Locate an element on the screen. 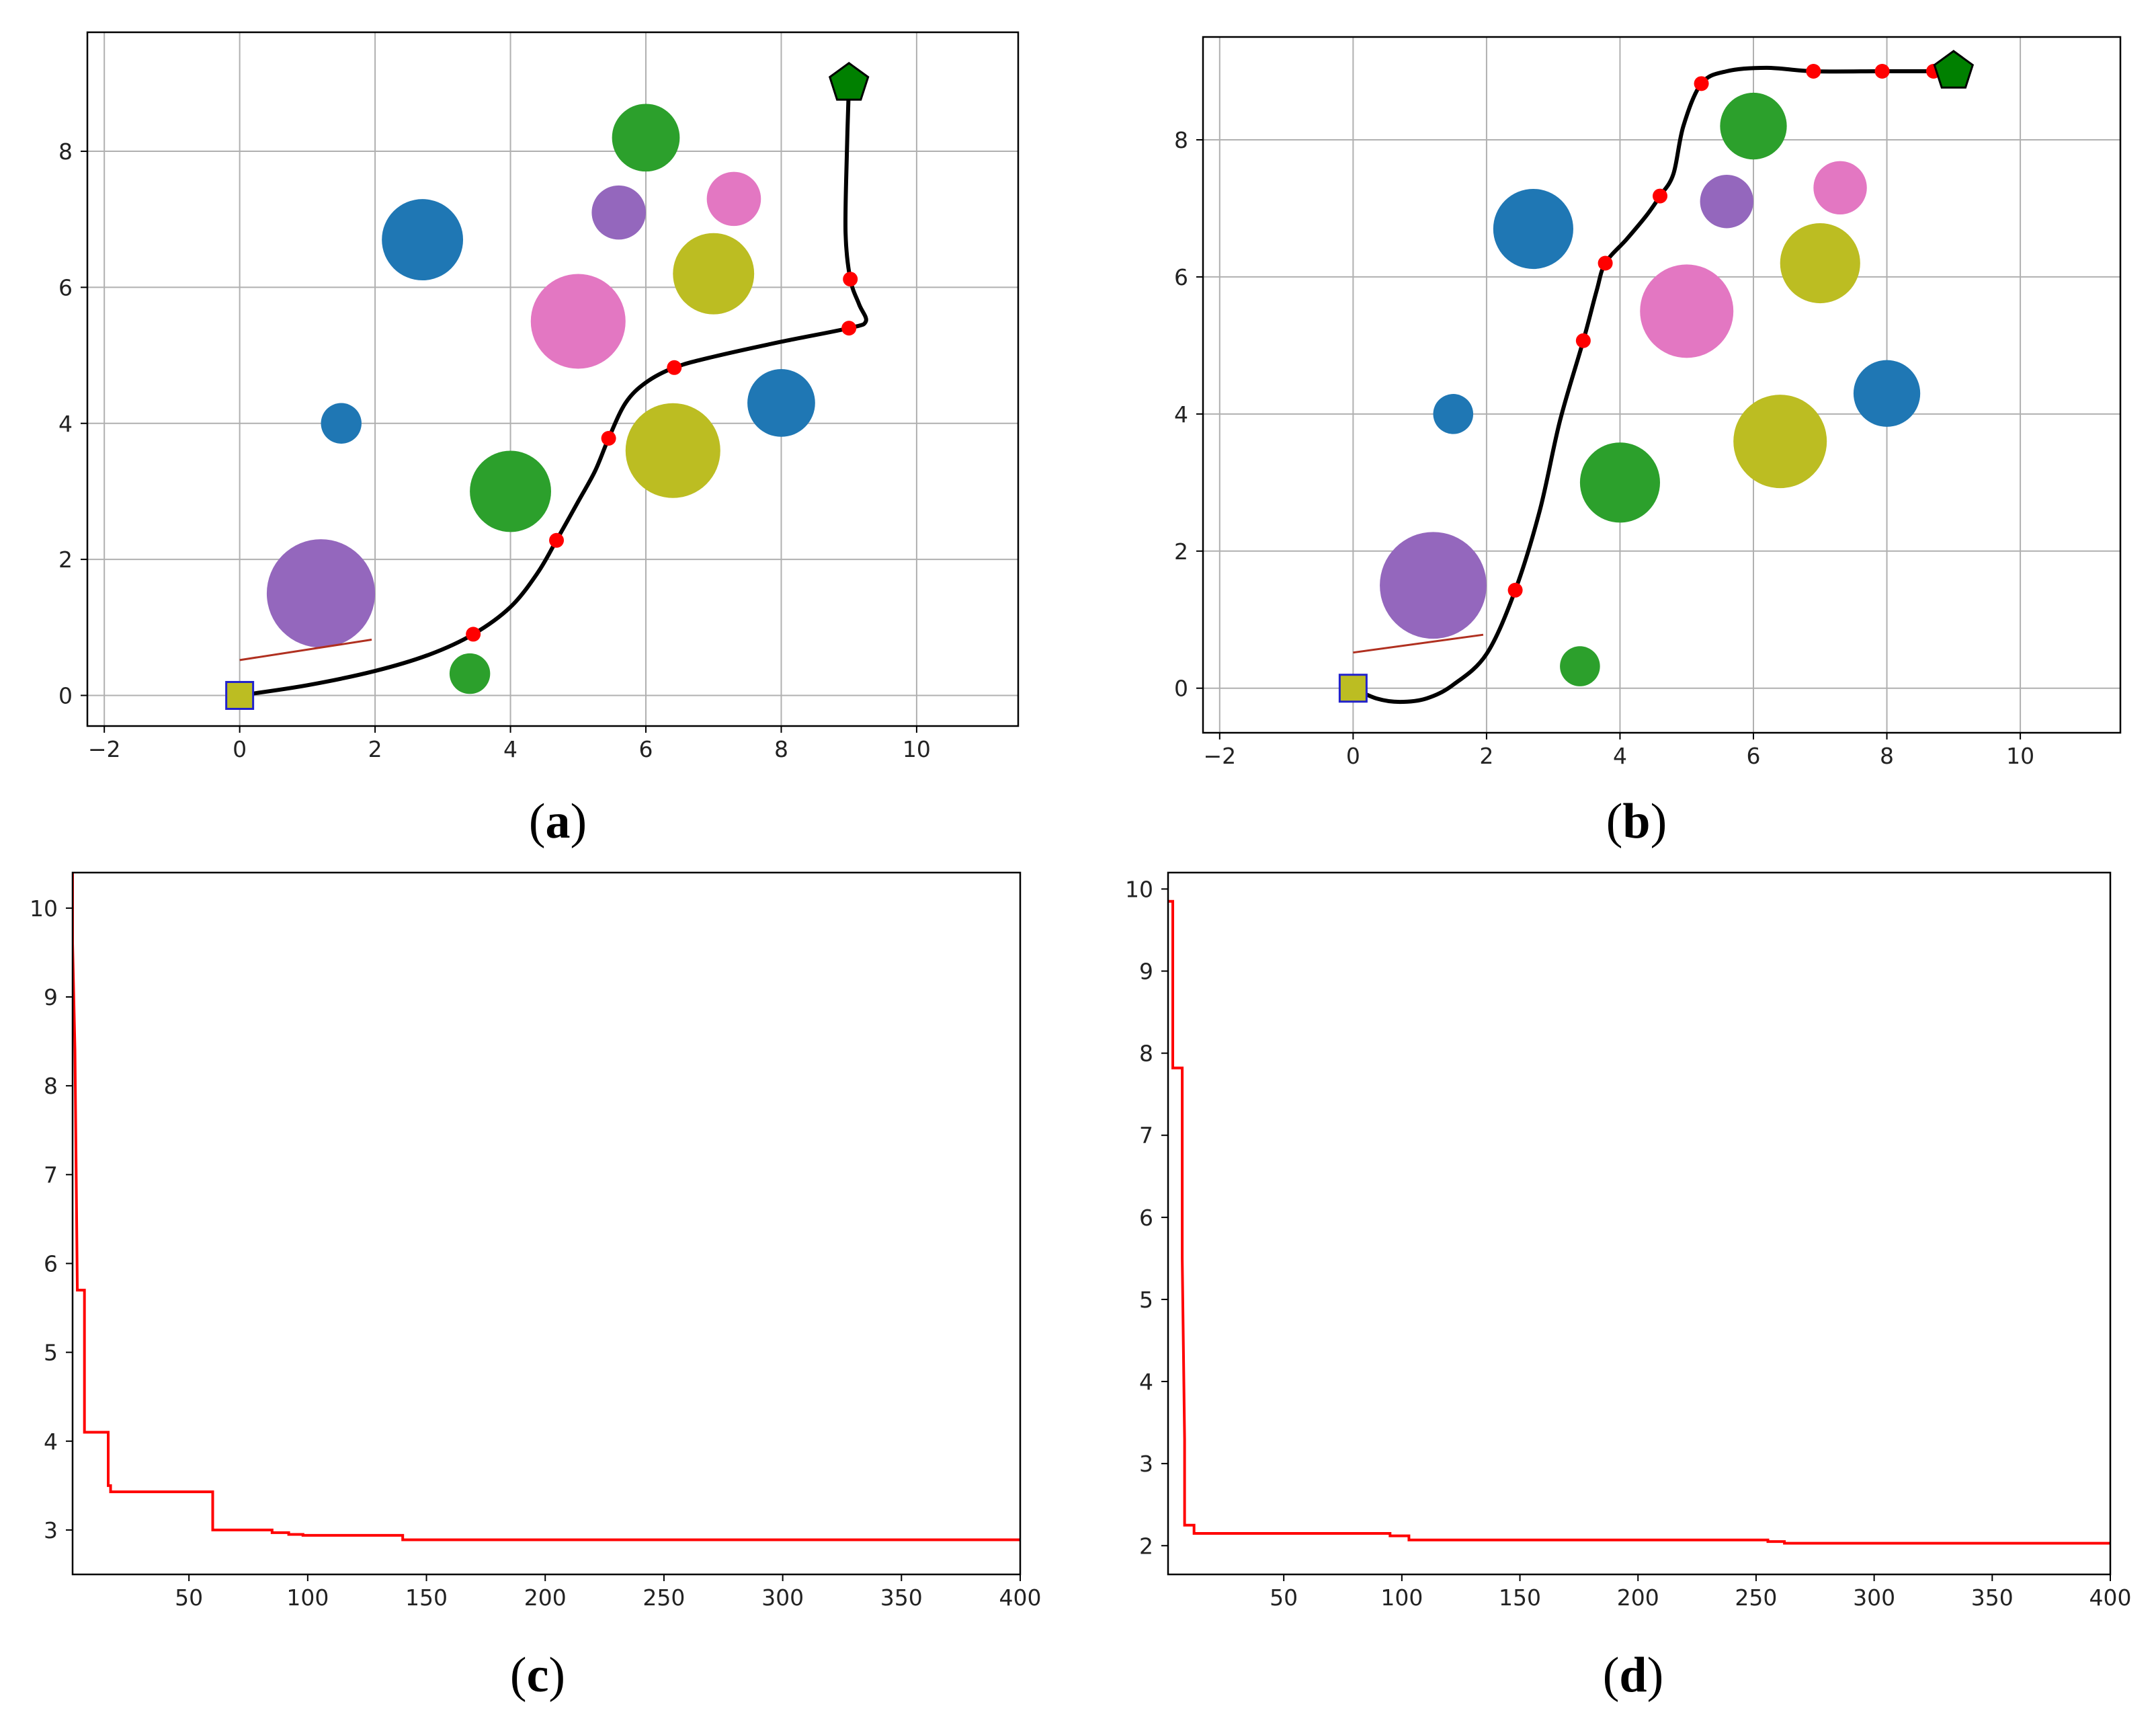 Image resolution: width=2156 pixels, height=1725 pixels. caption-c-letter: c is located at coordinates (537, 1675).